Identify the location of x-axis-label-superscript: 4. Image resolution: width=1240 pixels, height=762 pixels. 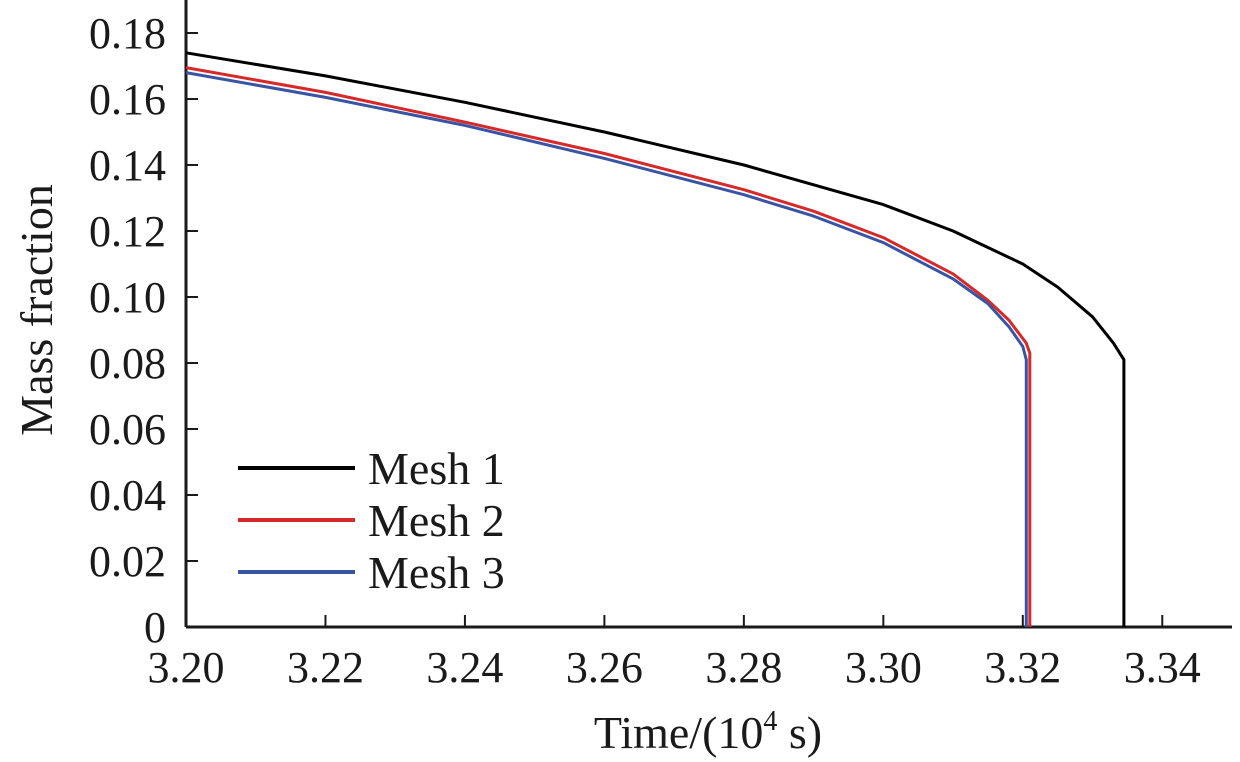
(770, 721).